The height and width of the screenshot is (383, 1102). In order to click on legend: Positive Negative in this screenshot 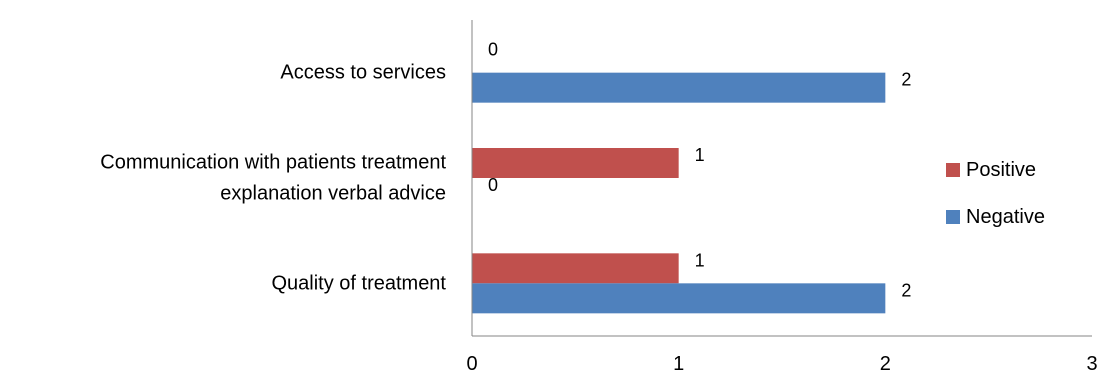, I will do `click(995, 193)`.